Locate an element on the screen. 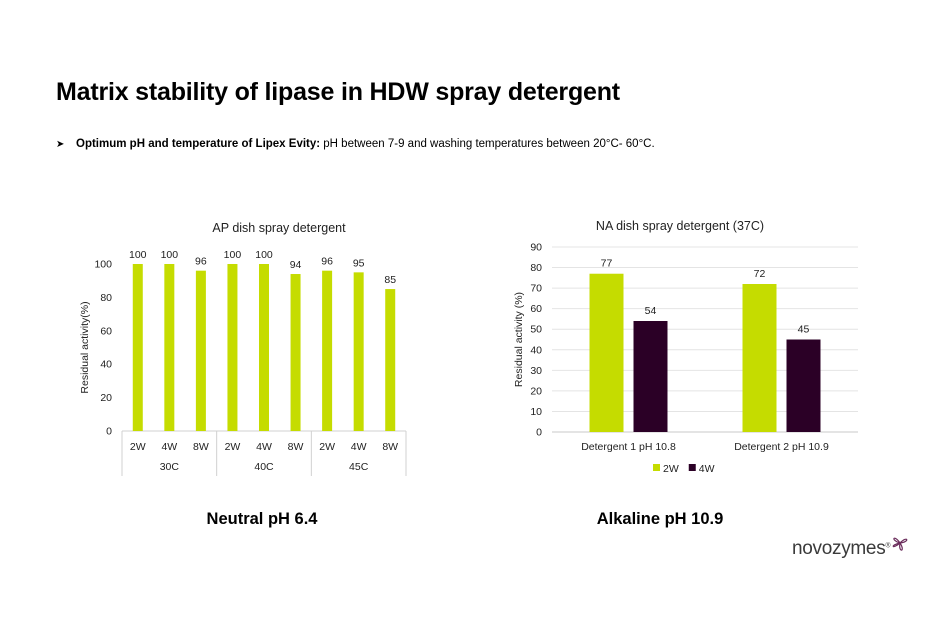 This screenshot has width=948, height=632. data-label: 94 is located at coordinates (296, 265).